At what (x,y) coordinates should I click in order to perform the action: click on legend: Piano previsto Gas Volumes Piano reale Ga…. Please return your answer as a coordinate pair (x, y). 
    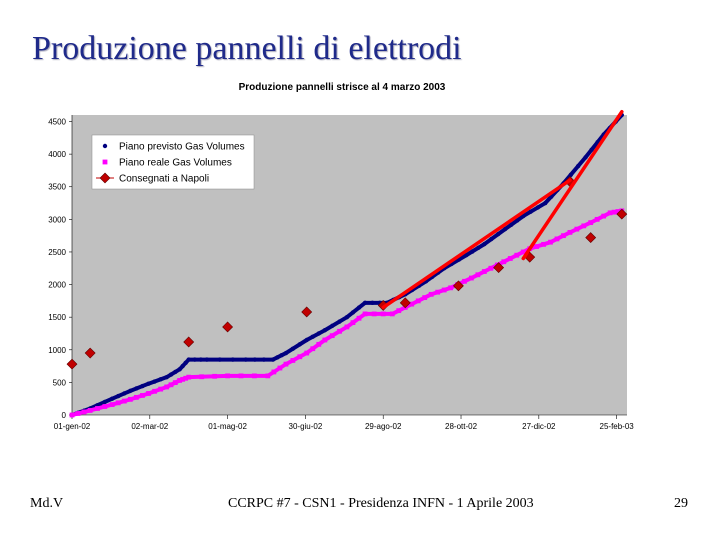
    Looking at the image, I should click on (173, 162).